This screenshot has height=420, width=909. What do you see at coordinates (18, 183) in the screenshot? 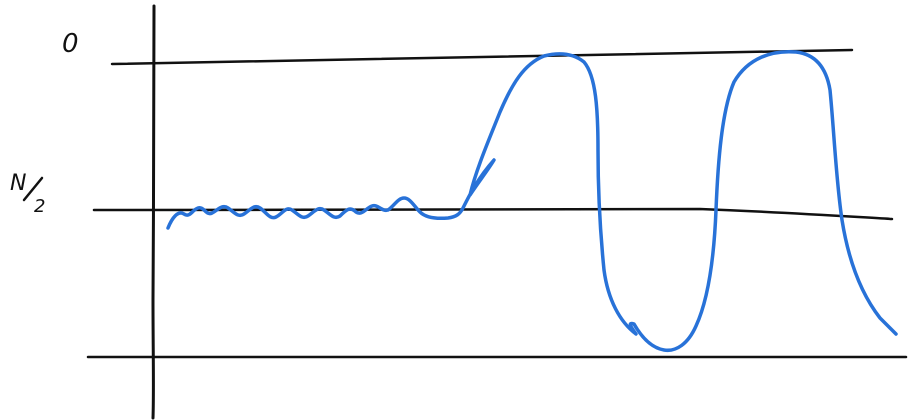
I see `middle-level-label-numerator: N` at bounding box center [18, 183].